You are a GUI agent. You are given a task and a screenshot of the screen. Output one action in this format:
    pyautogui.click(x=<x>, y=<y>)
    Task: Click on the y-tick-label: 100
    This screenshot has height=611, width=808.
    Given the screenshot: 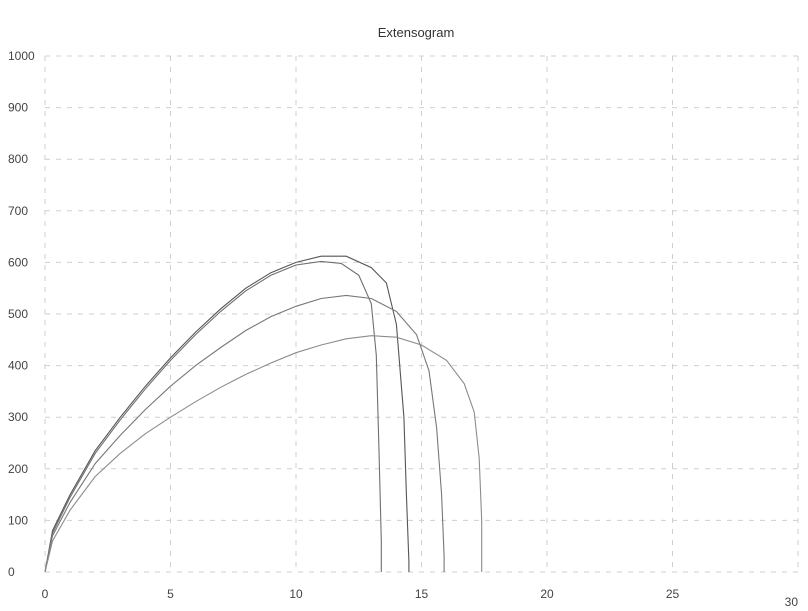 What is the action you would take?
    pyautogui.click(x=18, y=520)
    